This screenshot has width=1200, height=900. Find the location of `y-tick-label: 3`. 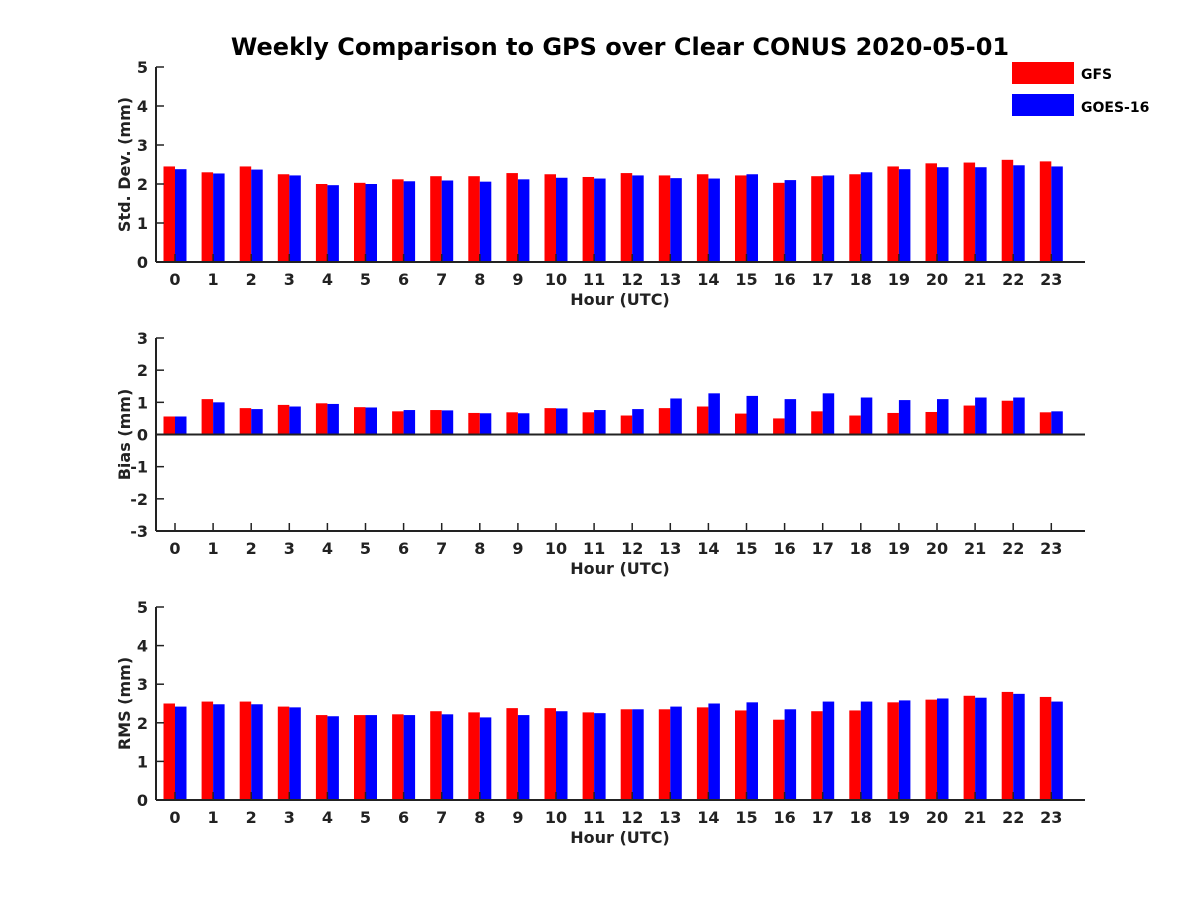

y-tick-label: 3 is located at coordinates (142, 684).